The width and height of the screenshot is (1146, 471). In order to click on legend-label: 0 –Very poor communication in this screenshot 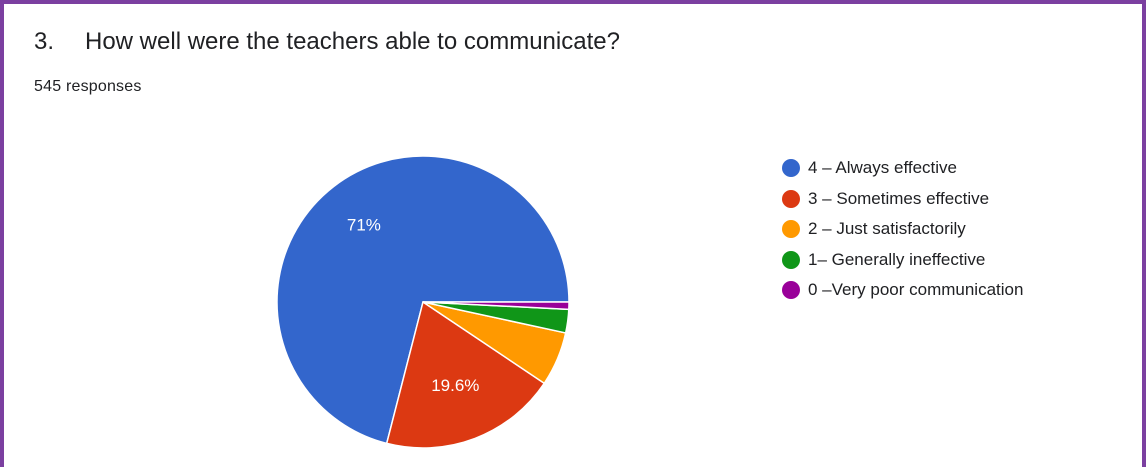, I will do `click(916, 290)`.